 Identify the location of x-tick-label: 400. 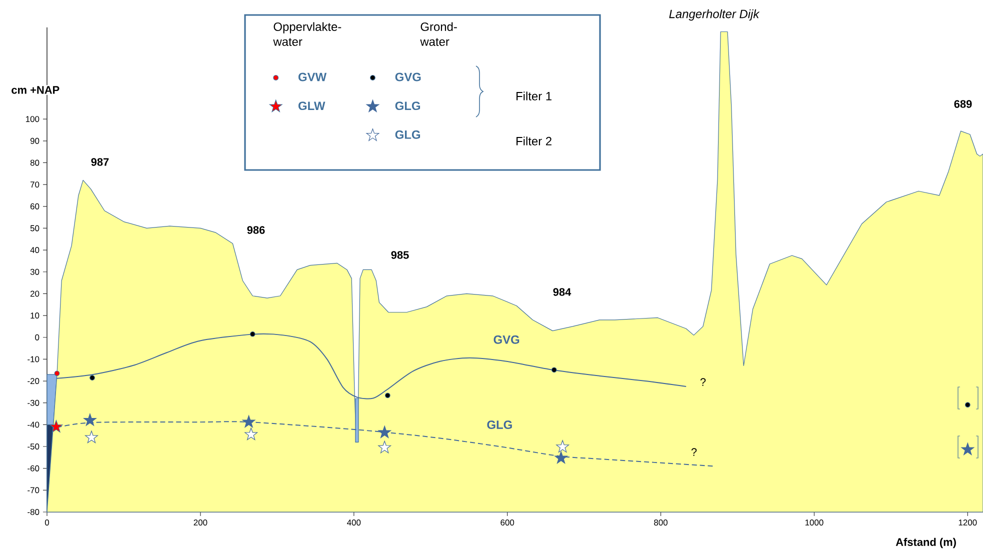
(354, 523).